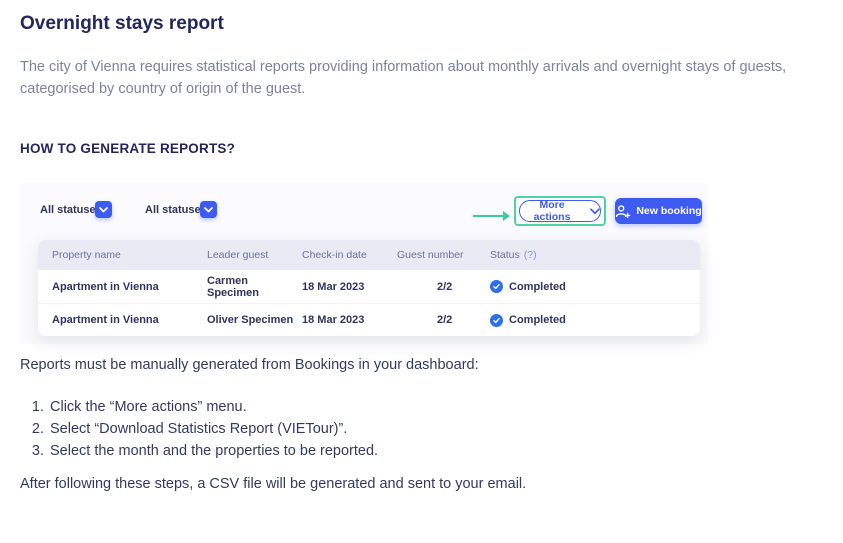 This screenshot has height=543, width=843. I want to click on column-header-checkin: Check-in date, so click(334, 255).